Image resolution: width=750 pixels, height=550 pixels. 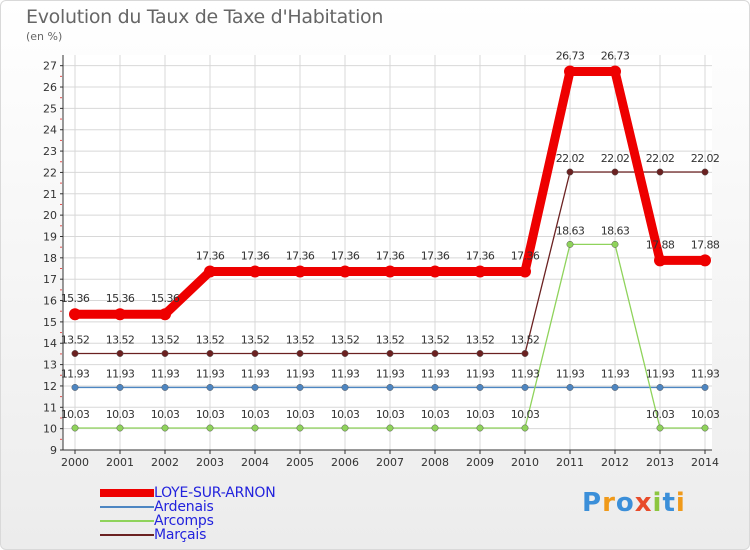 I want to click on x-tick-label: 2002, so click(x=165, y=462).